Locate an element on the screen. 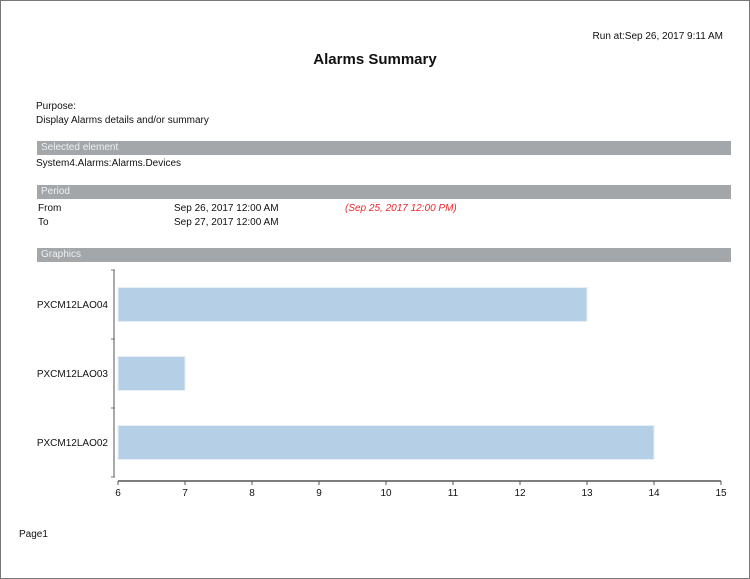 This screenshot has height=579, width=750. x-tick-label: 12 is located at coordinates (520, 493).